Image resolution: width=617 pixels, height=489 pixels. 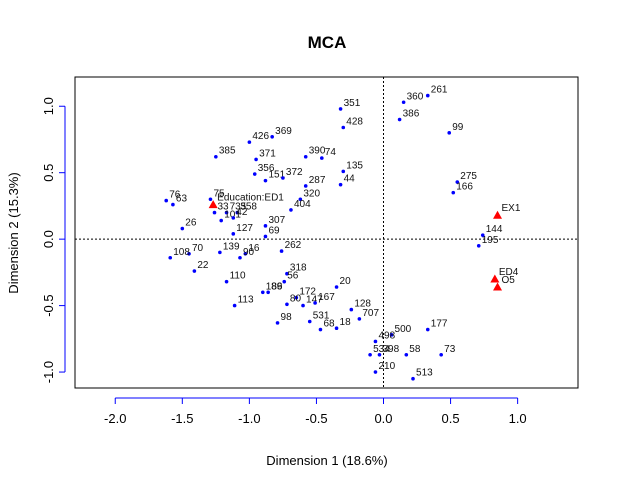 I want to click on individual-label: 307, so click(x=276, y=220).